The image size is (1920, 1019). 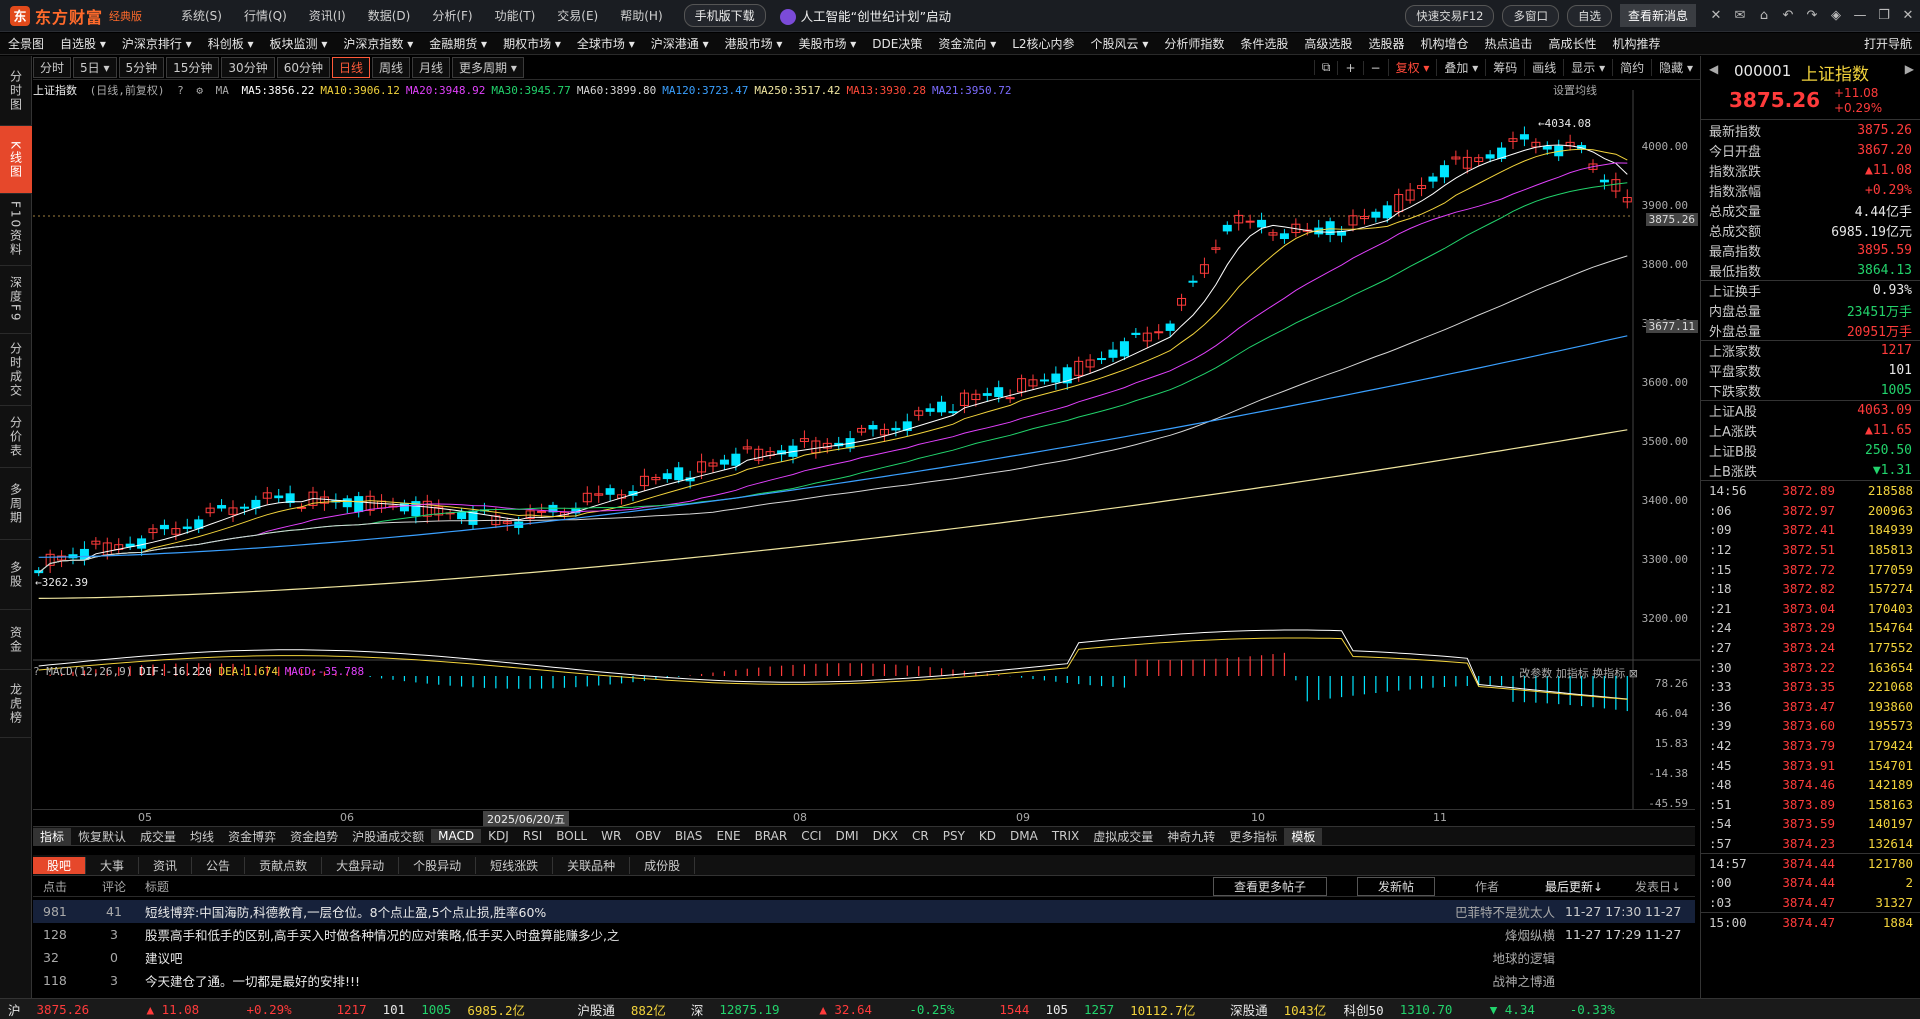 I want to click on indicator-tab-13: BIAS, so click(x=688, y=836).